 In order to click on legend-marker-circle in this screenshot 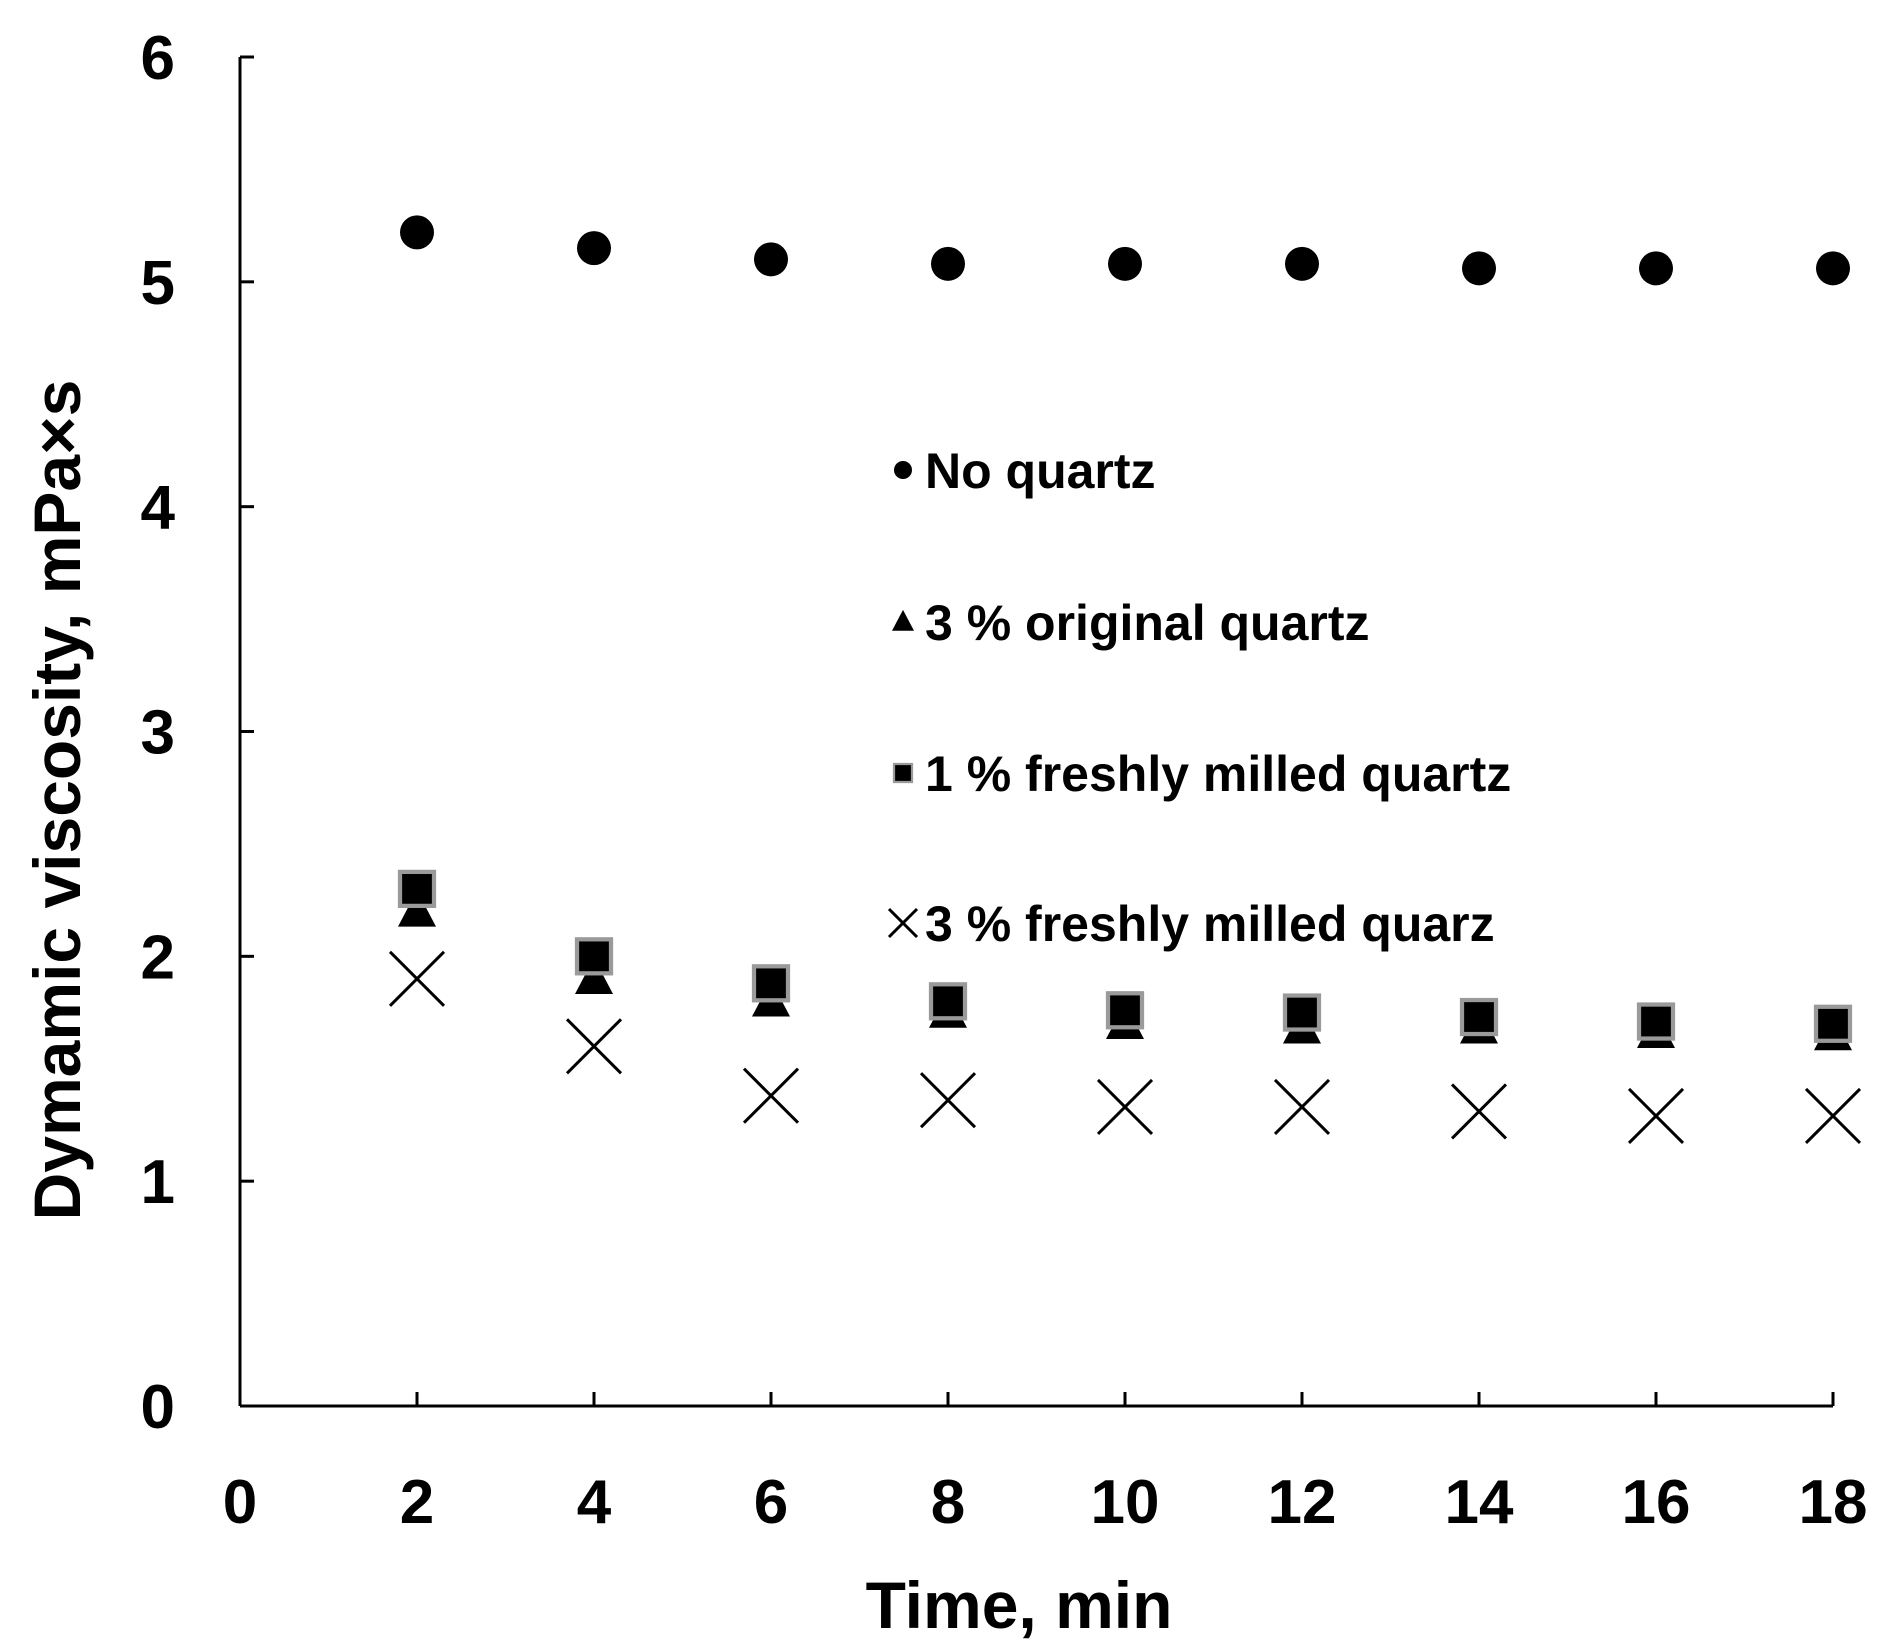, I will do `click(903, 470)`.